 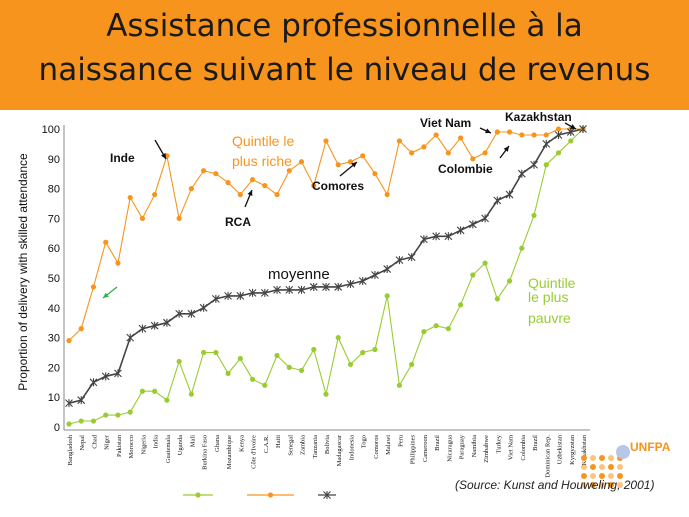 I want to click on arrow-green-head, so click(x=106, y=295).